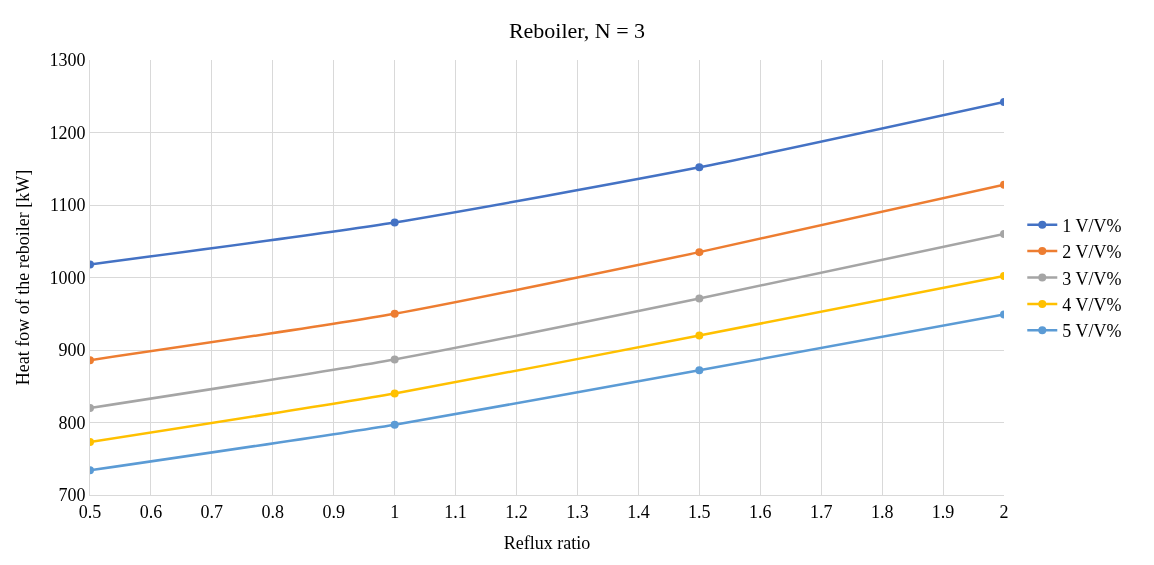 Image resolution: width=1154 pixels, height=565 pixels. I want to click on x-axis-title: Reflux ratio, so click(547, 542).